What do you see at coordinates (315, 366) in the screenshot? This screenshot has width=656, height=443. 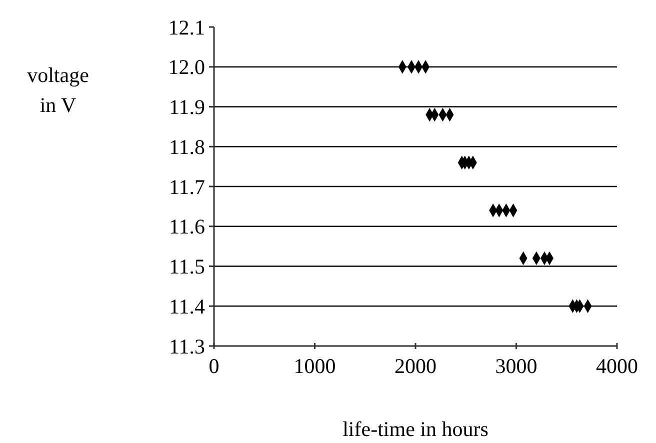 I see `x-tick-label: 1000` at bounding box center [315, 366].